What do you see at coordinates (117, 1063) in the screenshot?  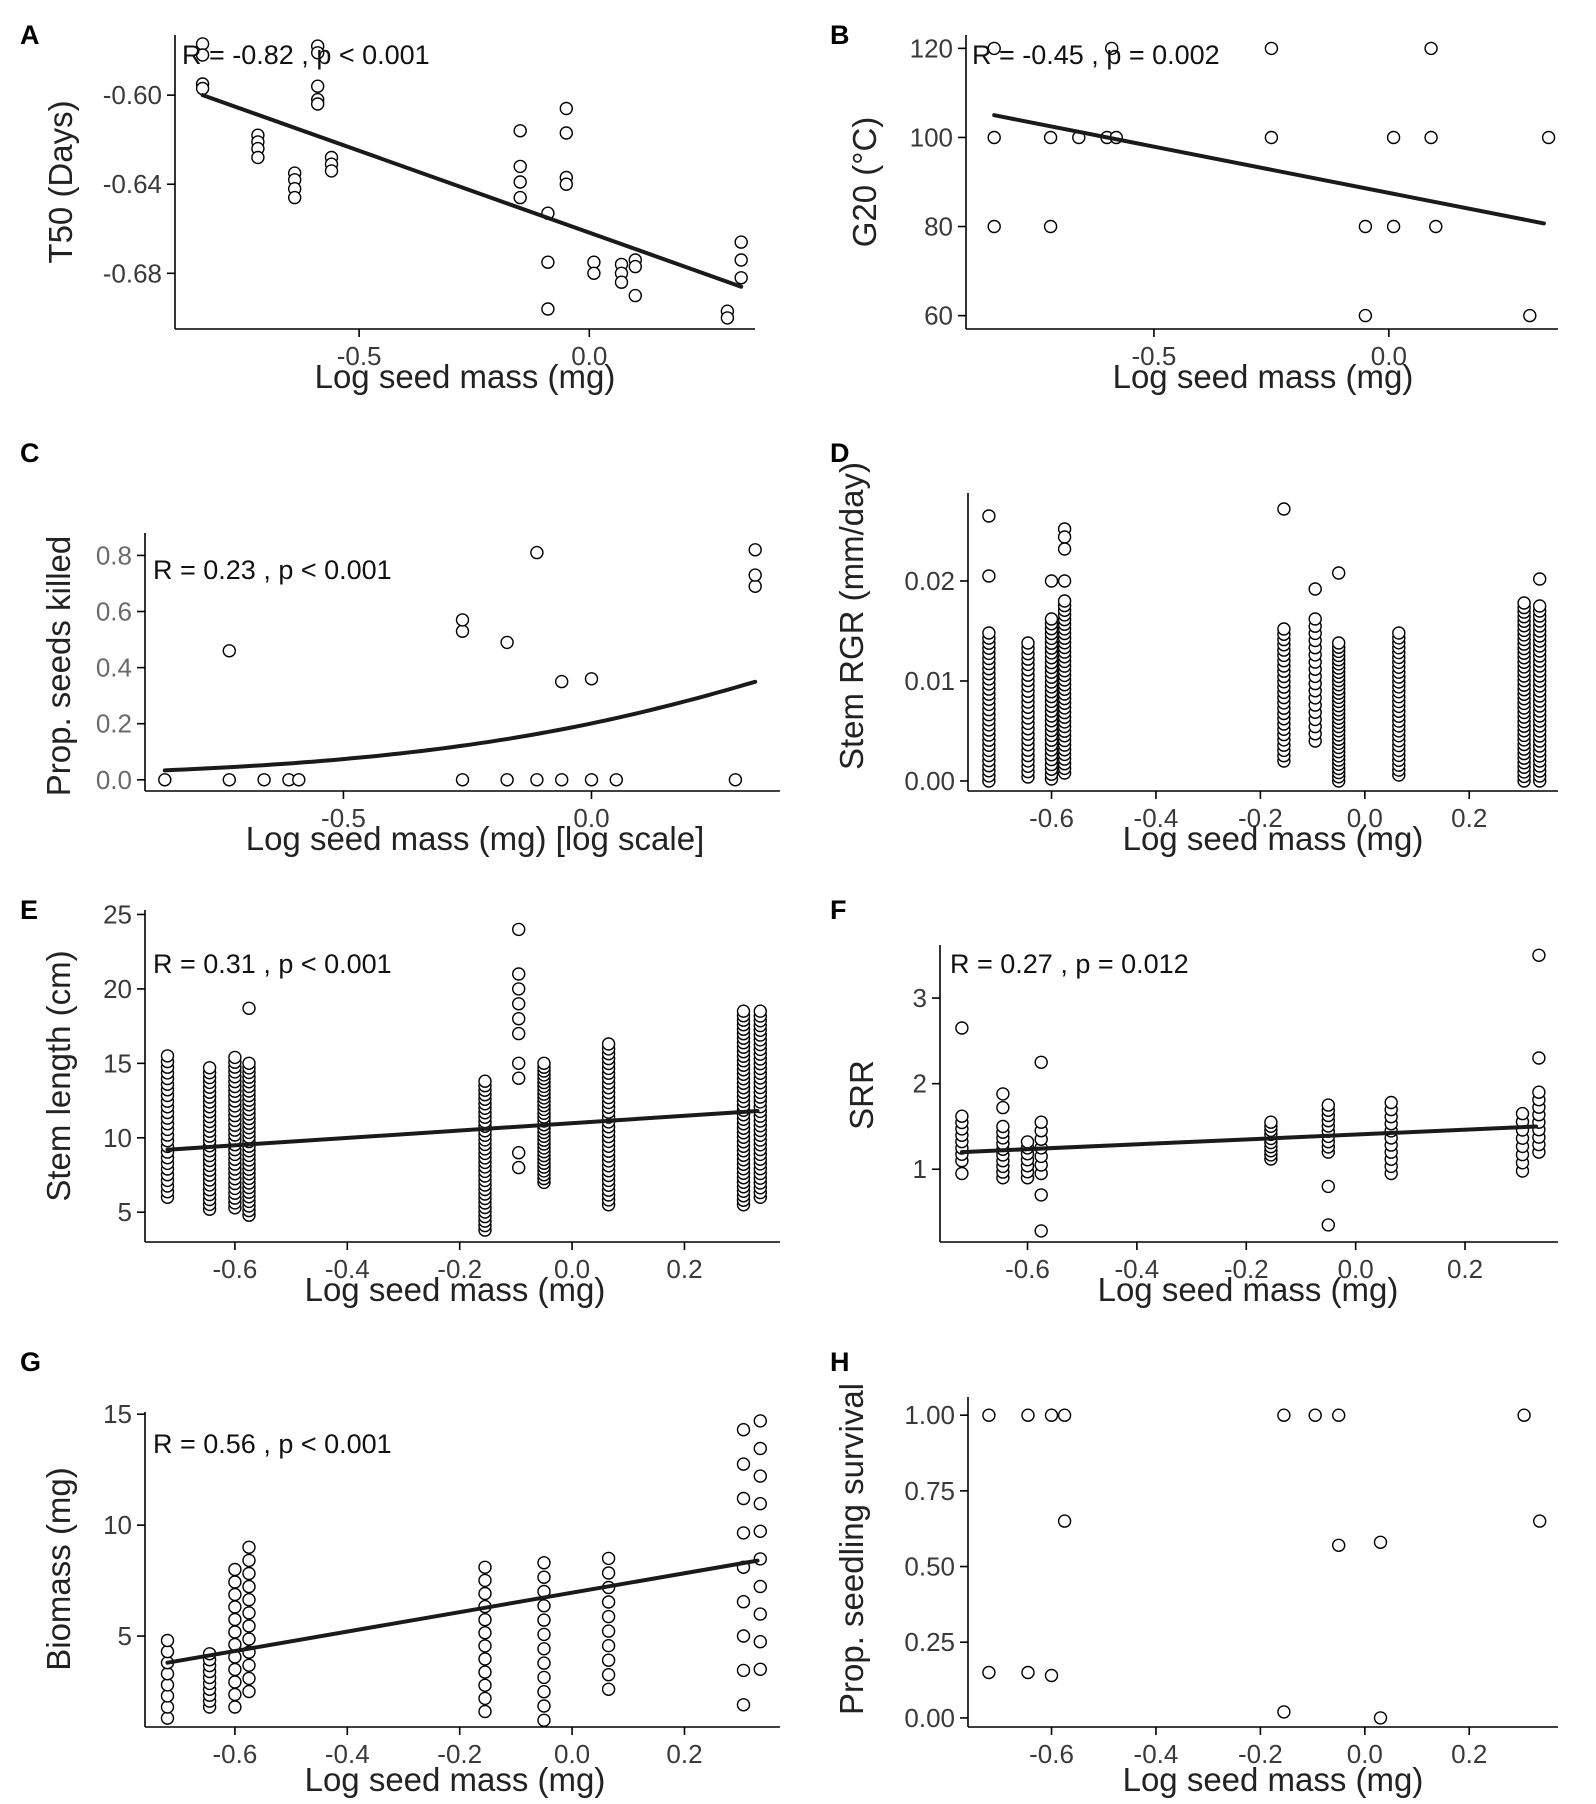 I see `panel-e-y-tick-label: 15` at bounding box center [117, 1063].